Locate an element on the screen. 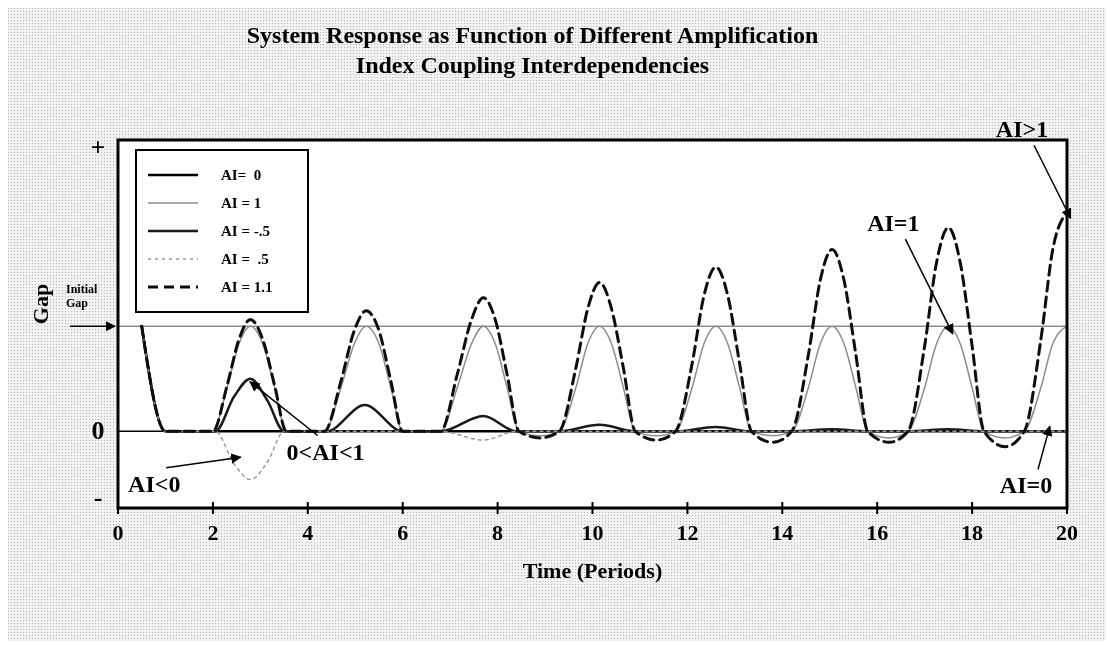 Image resolution: width=1114 pixels, height=649 pixels. x-tick-label: 4 is located at coordinates (308, 532).